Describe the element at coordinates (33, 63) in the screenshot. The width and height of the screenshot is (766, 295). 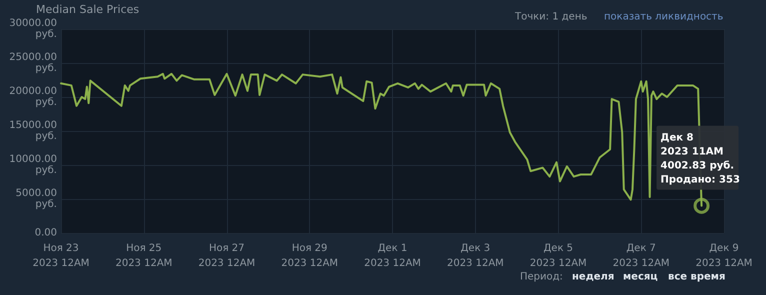
I see `y-tick-label: 25000.00 руб.` at that location.